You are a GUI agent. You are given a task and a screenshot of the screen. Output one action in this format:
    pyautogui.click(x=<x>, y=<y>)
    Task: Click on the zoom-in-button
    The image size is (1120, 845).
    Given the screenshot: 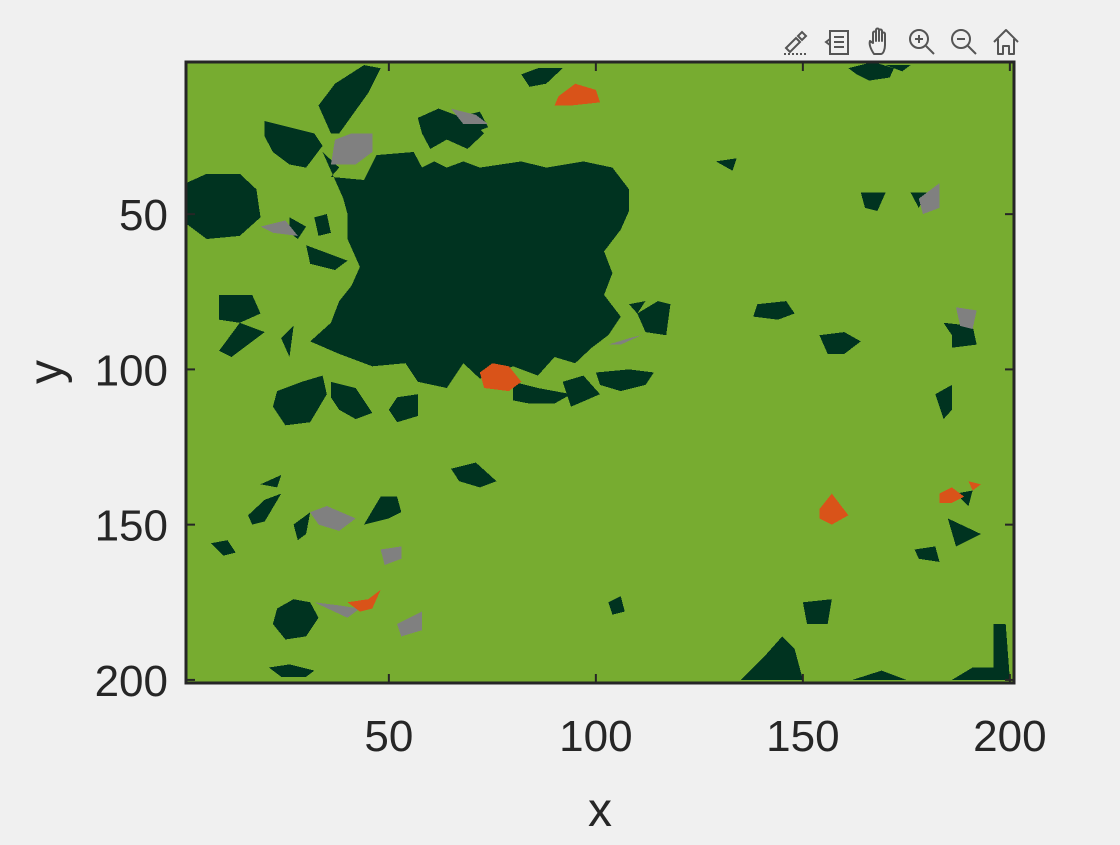 What is the action you would take?
    pyautogui.click(x=922, y=42)
    